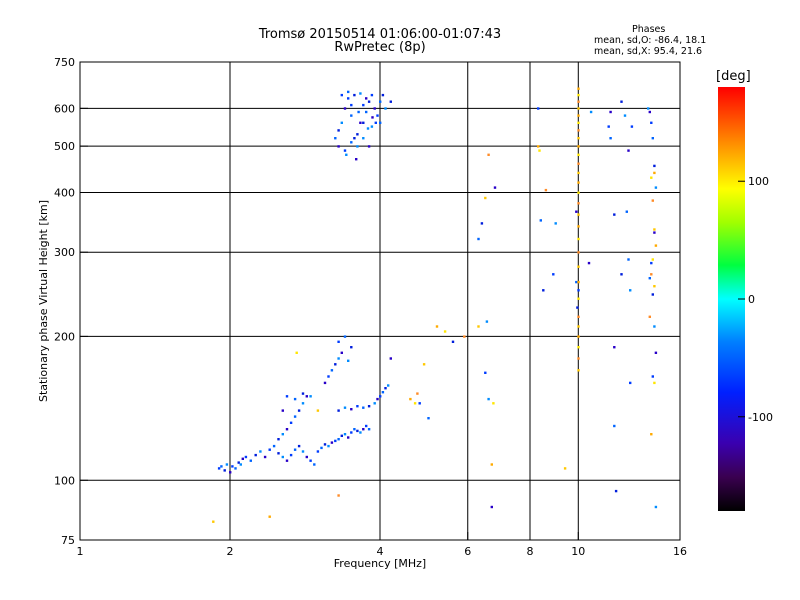 The height and width of the screenshot is (600, 800). Describe the element at coordinates (680, 551) in the screenshot. I see `x-tick-label: 16` at that location.